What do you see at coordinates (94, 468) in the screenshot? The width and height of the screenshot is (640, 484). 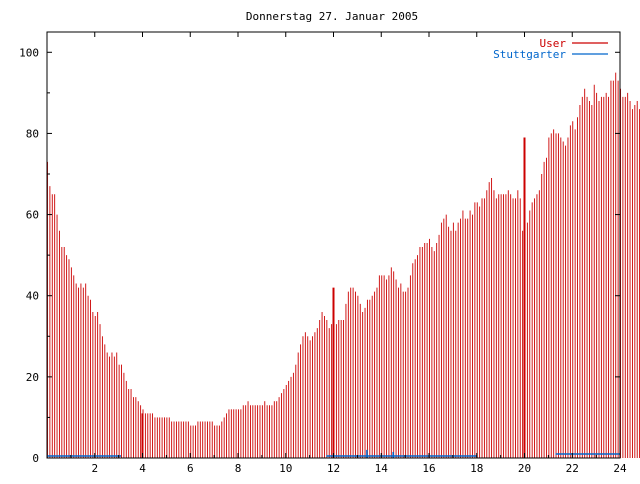 I see `x-tick-label: 2` at bounding box center [94, 468].